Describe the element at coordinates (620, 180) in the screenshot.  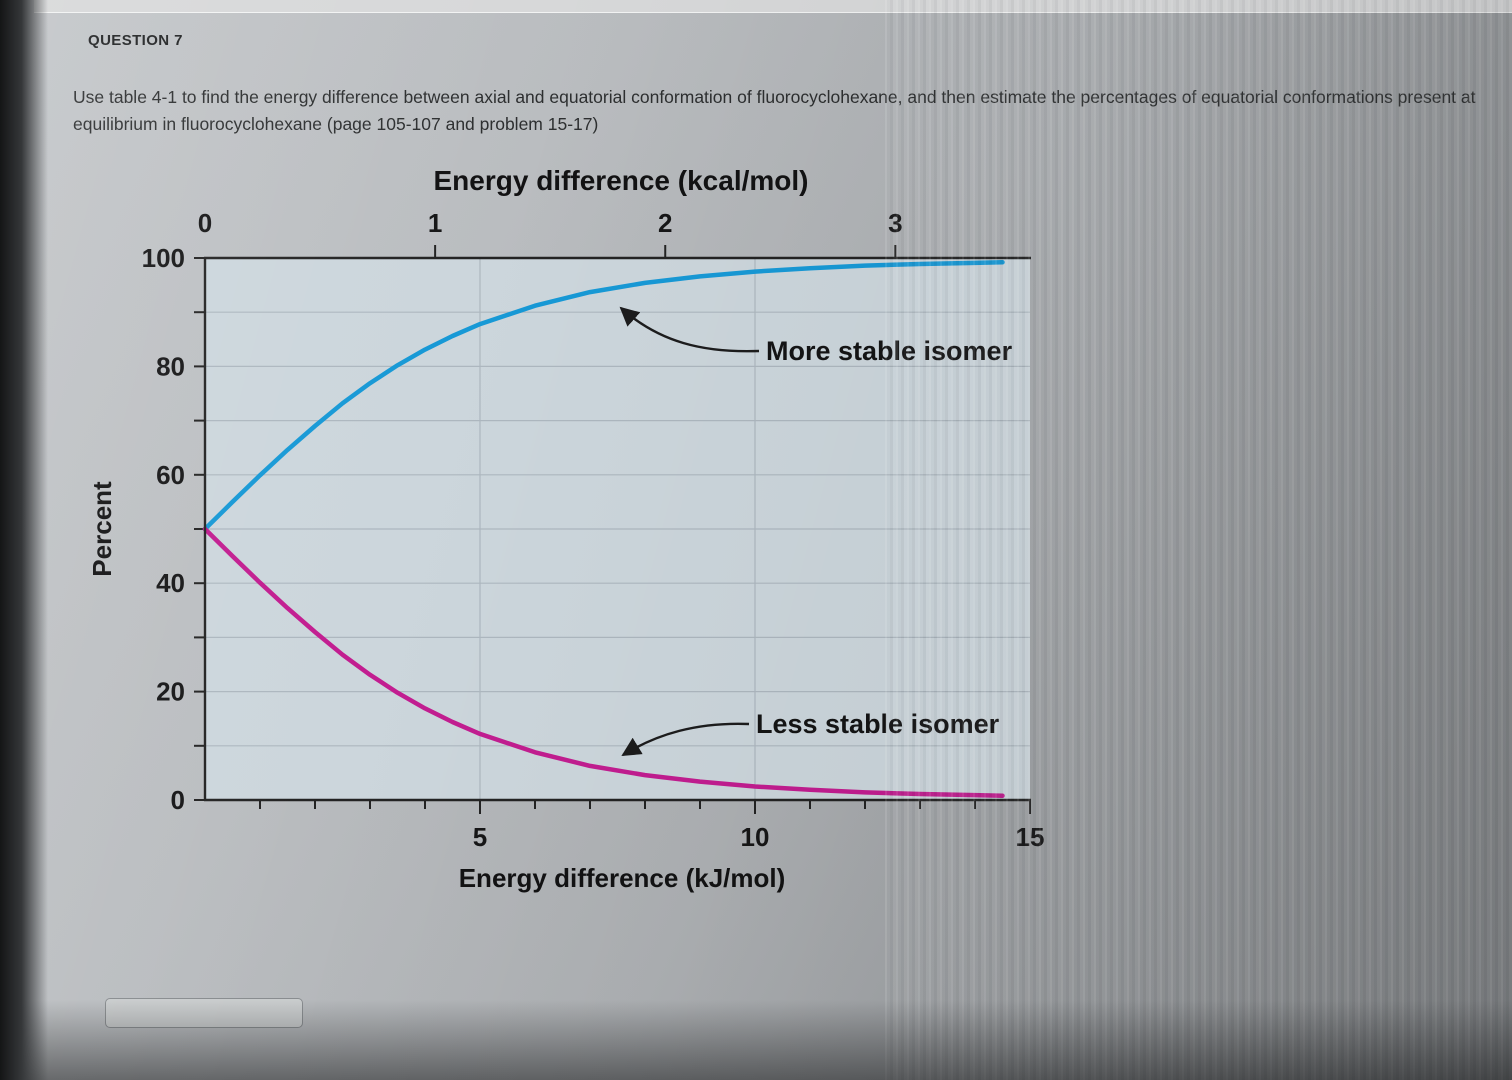
I see `chart-title: Energy difference (kcal/mol)` at that location.